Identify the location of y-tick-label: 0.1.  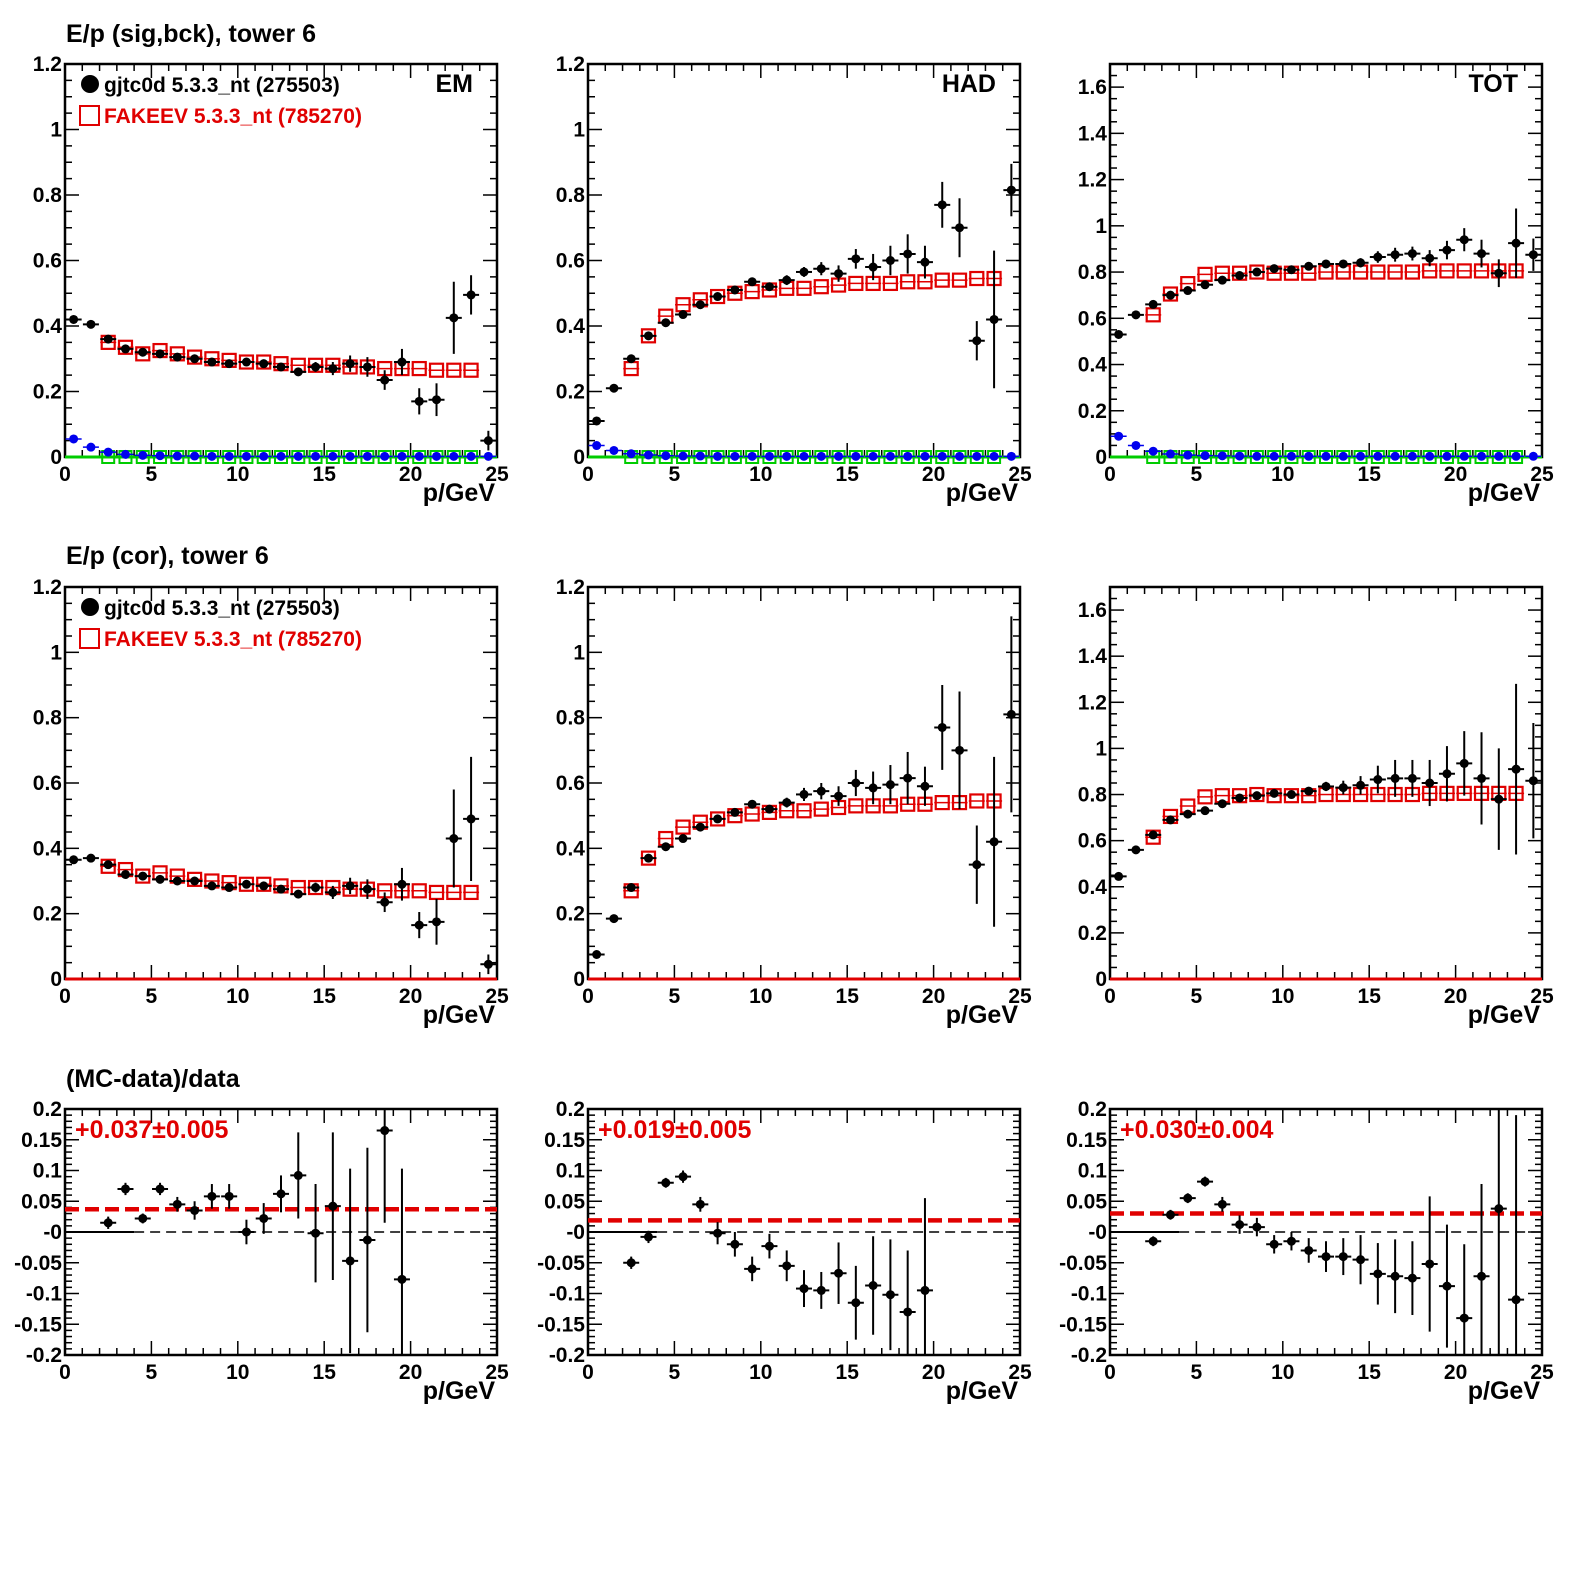
(1093, 1171).